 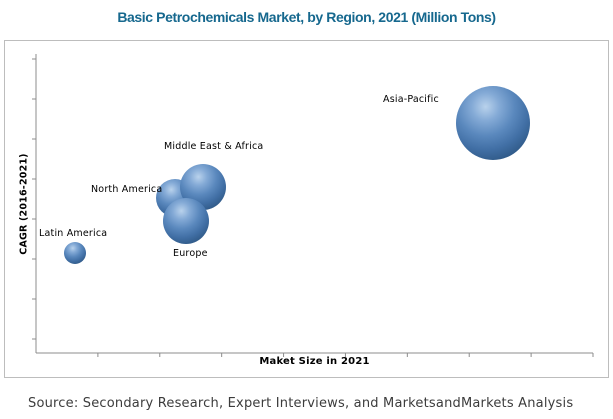 What do you see at coordinates (24, 204) in the screenshot?
I see `y-axis-label: CAGR (2016-2021)` at bounding box center [24, 204].